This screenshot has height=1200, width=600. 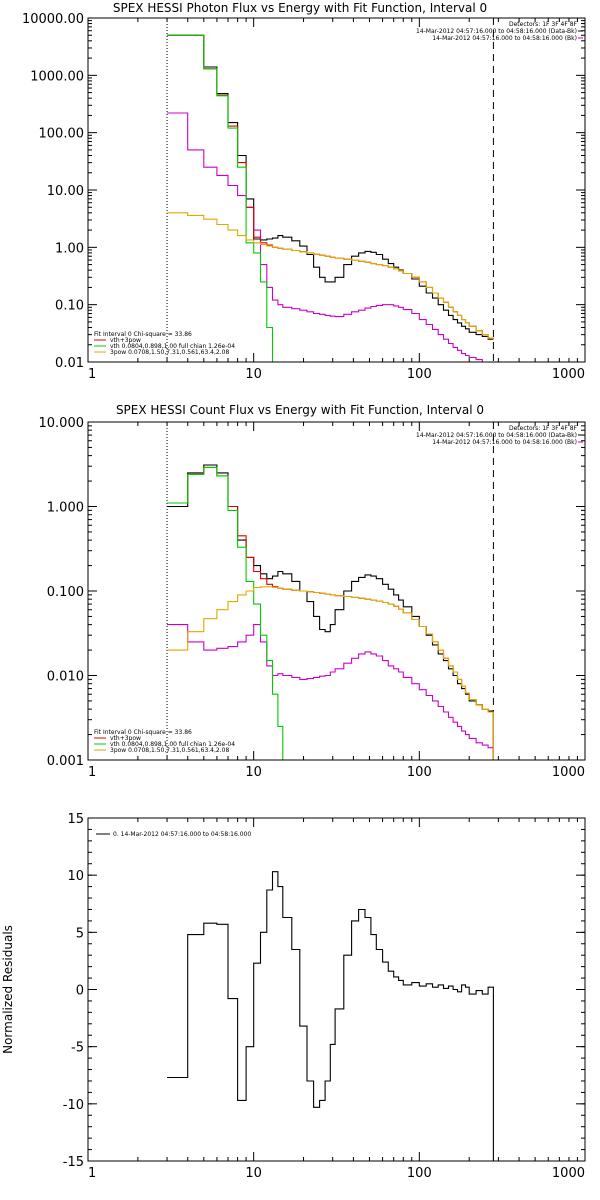 I want to click on y-tick-label: 1000.00, so click(x=57, y=76).